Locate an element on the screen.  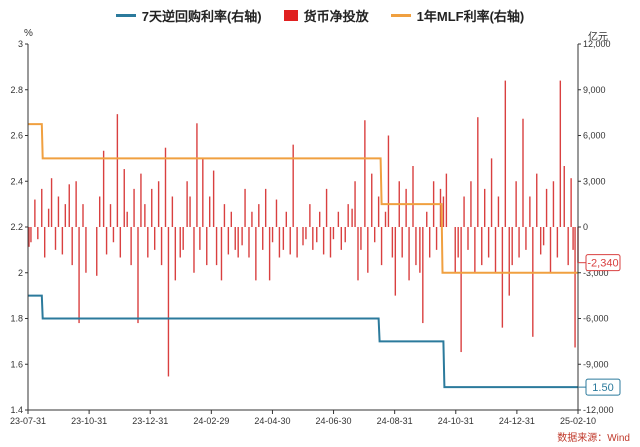
right-tick-label: -3,000 is located at coordinates (596, 273).